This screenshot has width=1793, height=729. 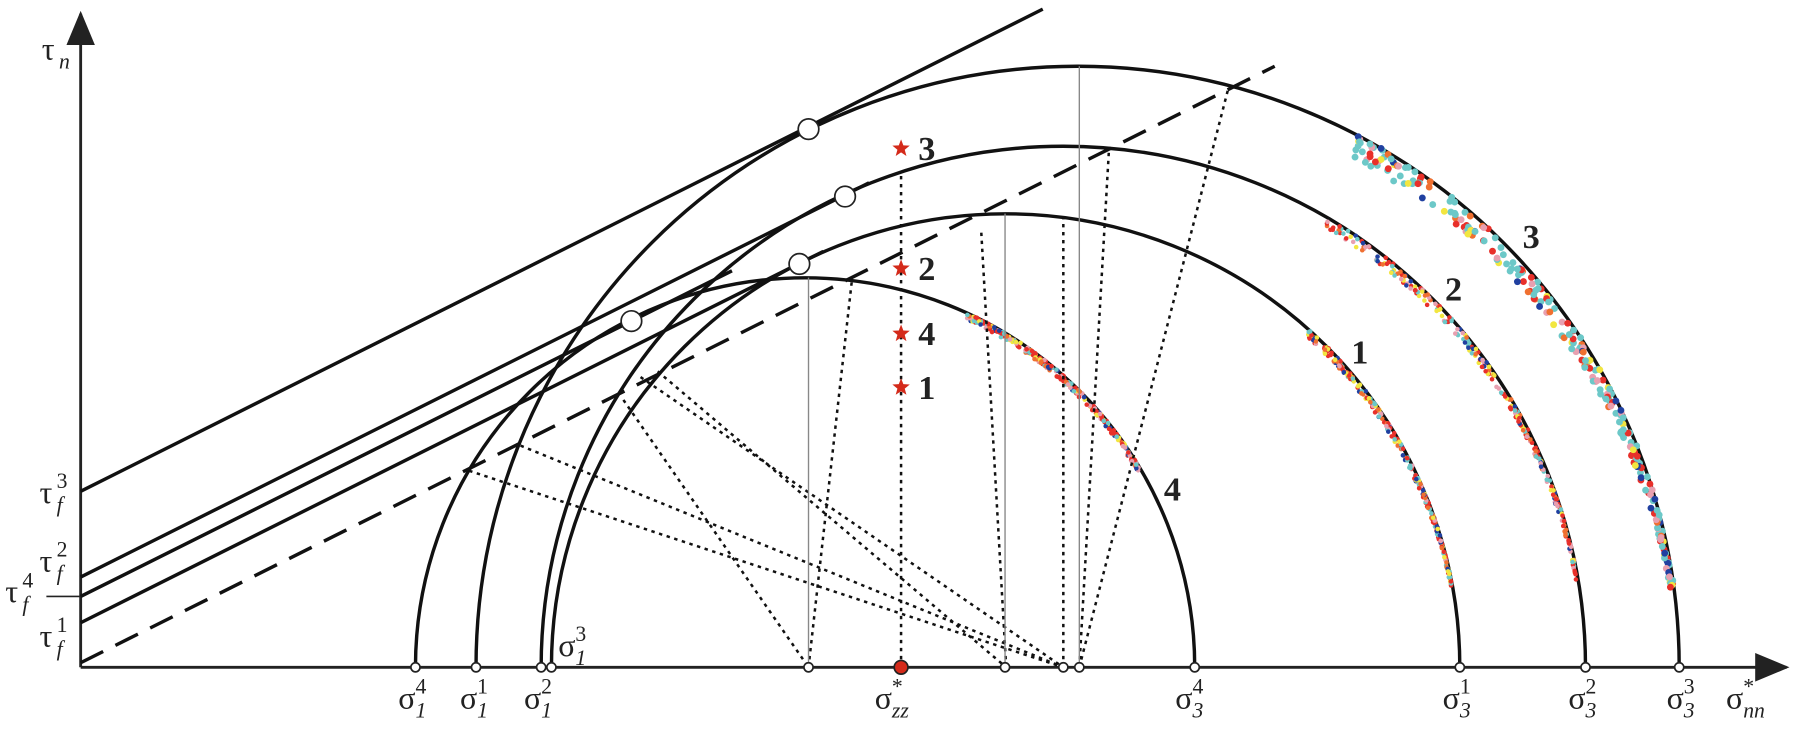 I want to click on x-tick-label: σ 23, so click(x=1582, y=699).